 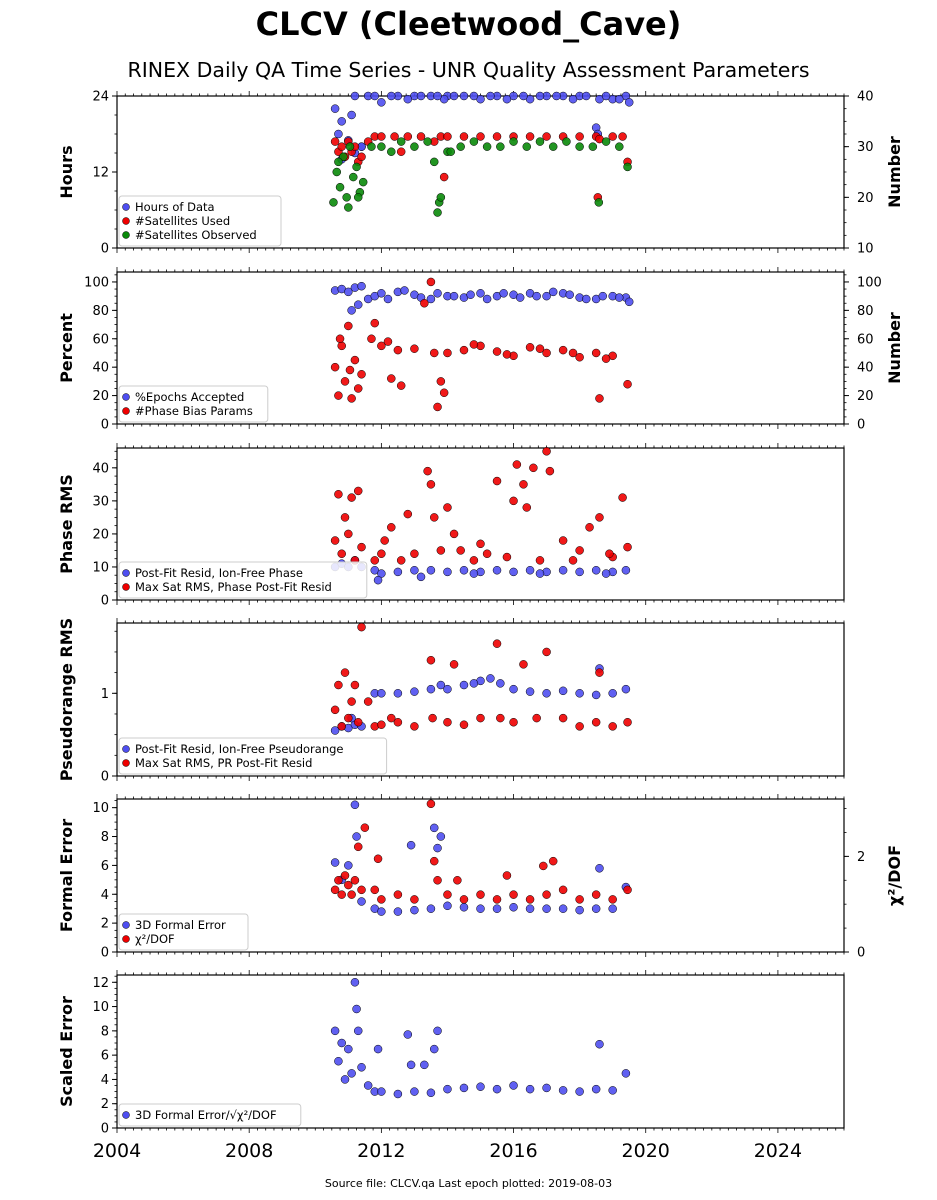 What do you see at coordinates (180, 925) in the screenshot?
I see `legend-label: 3D Formal Error` at bounding box center [180, 925].